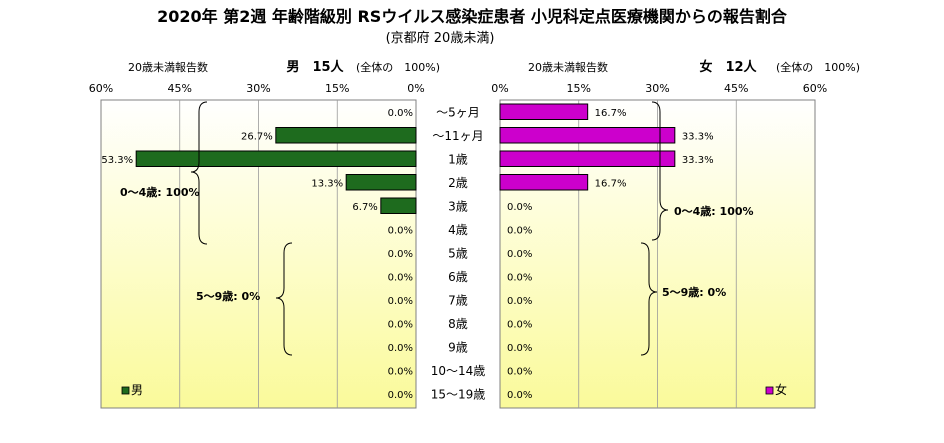 Image resolution: width=944 pixels, height=443 pixels. Describe the element at coordinates (781, 389) in the screenshot. I see `legend-label-female: 女` at that location.